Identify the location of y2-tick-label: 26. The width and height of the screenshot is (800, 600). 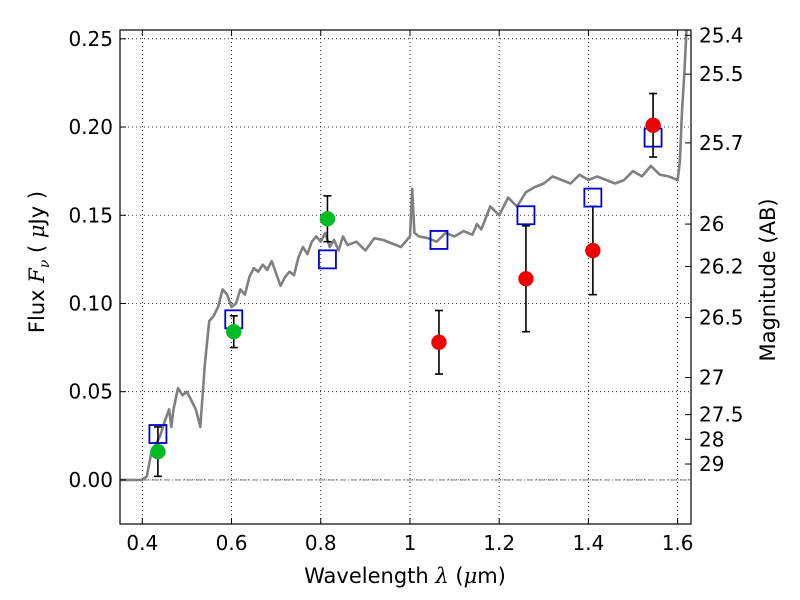
(711, 224).